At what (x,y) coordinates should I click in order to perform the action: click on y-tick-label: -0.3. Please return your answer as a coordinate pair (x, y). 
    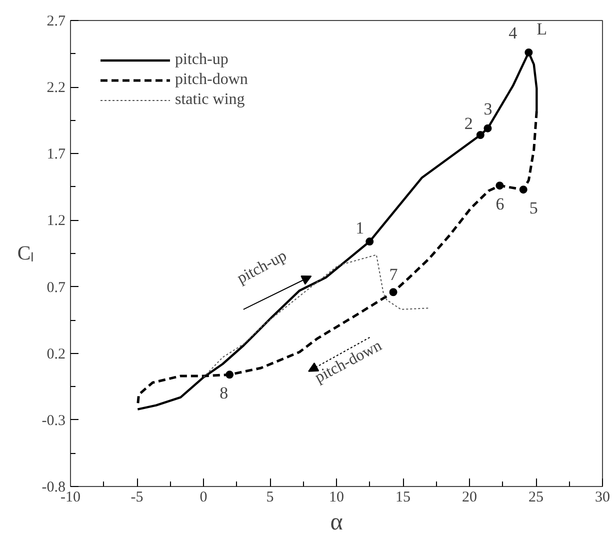
    Looking at the image, I should click on (54, 420).